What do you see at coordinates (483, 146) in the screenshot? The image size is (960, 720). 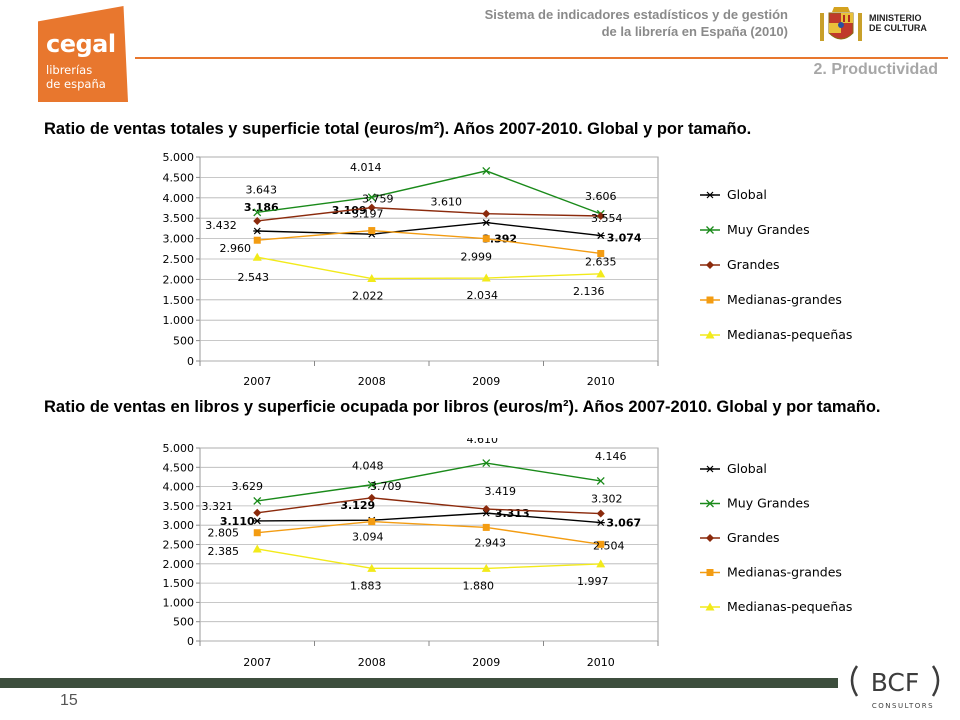 I see `data-label: 4.659` at bounding box center [483, 146].